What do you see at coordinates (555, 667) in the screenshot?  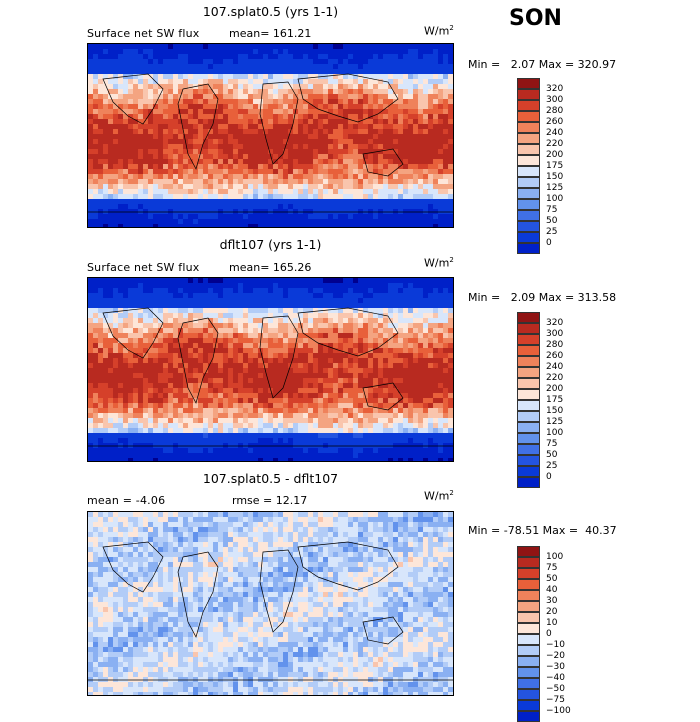 I see `colorbar-tick-label: −30` at bounding box center [555, 667].